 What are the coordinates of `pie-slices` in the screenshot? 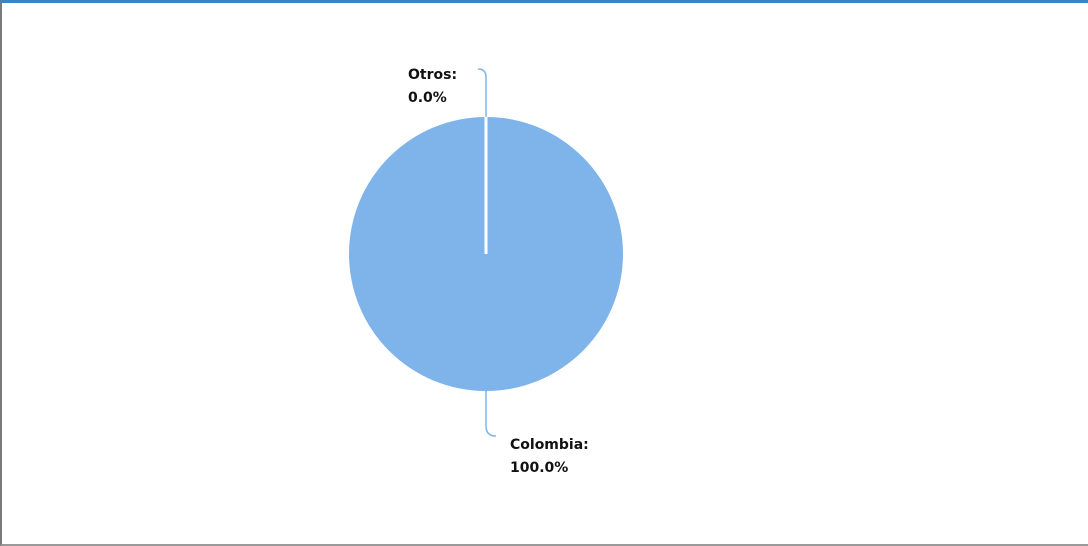 It's located at (486, 254).